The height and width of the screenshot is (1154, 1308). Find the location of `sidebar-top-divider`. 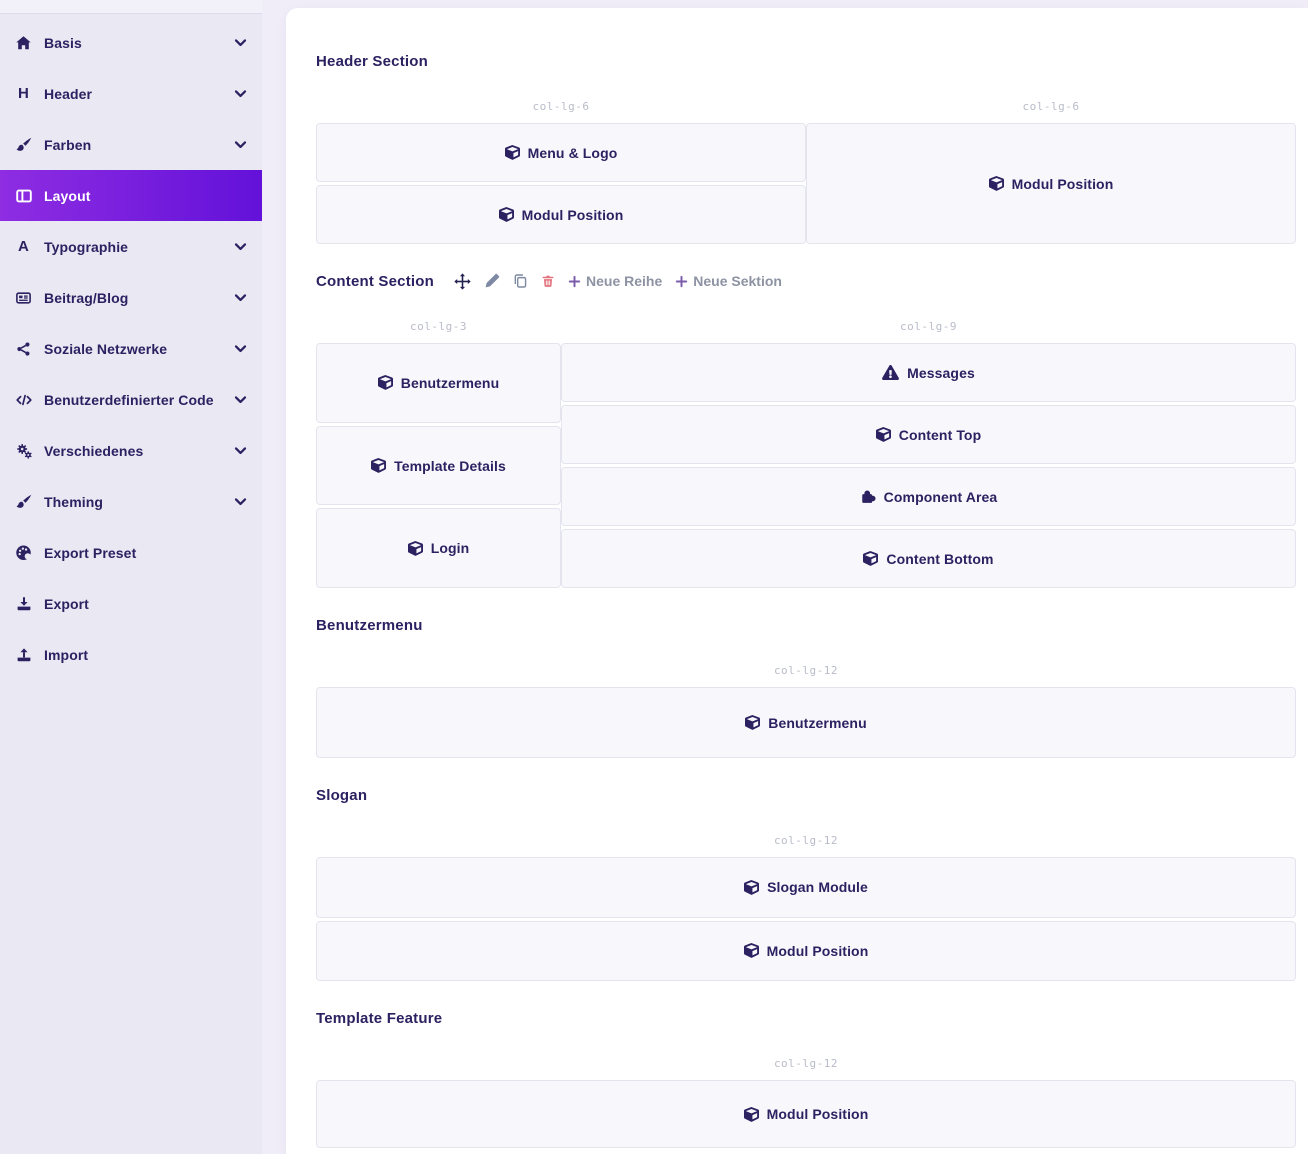

sidebar-top-divider is located at coordinates (131, 7).